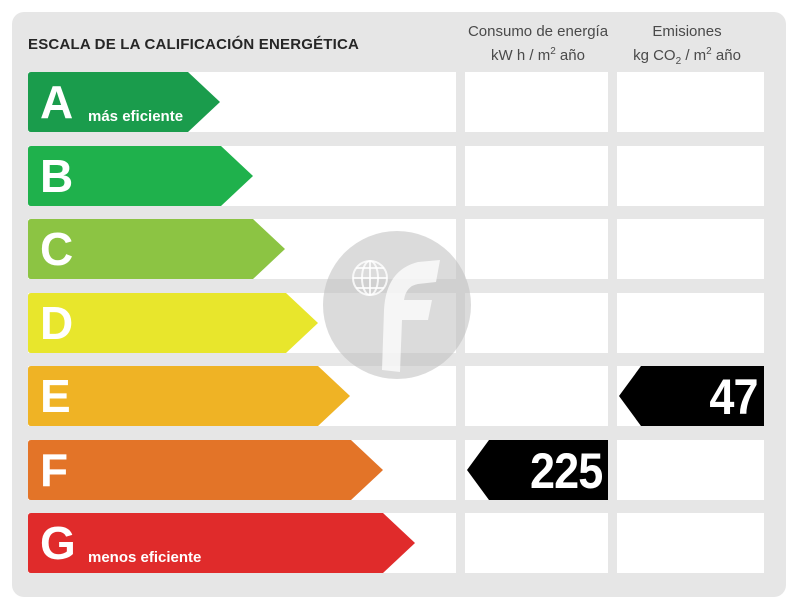 Image resolution: width=793 pixels, height=609 pixels. I want to click on band-b: B, so click(140, 176).